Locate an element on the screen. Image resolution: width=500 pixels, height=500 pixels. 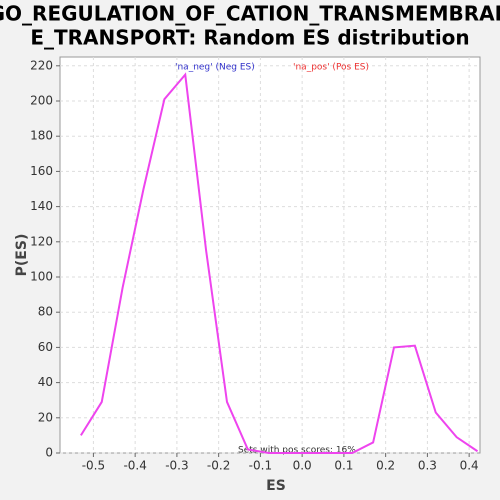
y-tick-label: 100 is located at coordinates (41, 277).